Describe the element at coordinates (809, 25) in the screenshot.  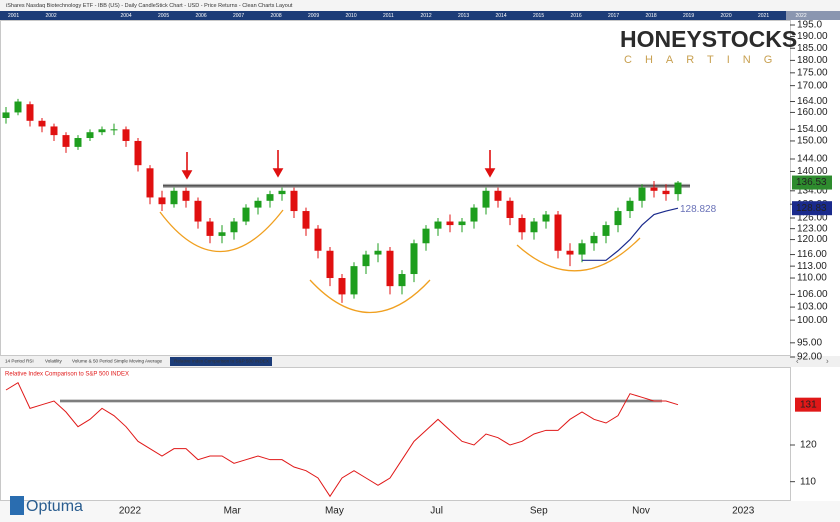
I see `y-tick-label: 195.0` at that location.